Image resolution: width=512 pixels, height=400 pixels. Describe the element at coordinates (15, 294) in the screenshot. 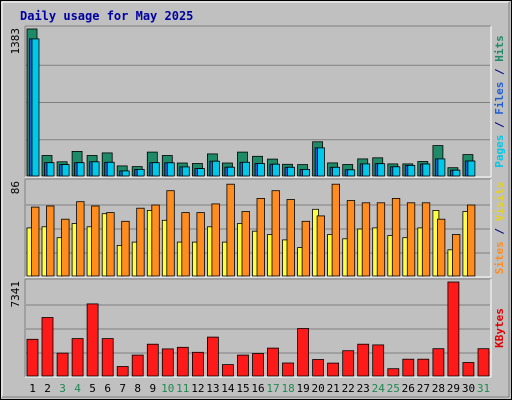

I see `y-max-label: 7341` at that location.